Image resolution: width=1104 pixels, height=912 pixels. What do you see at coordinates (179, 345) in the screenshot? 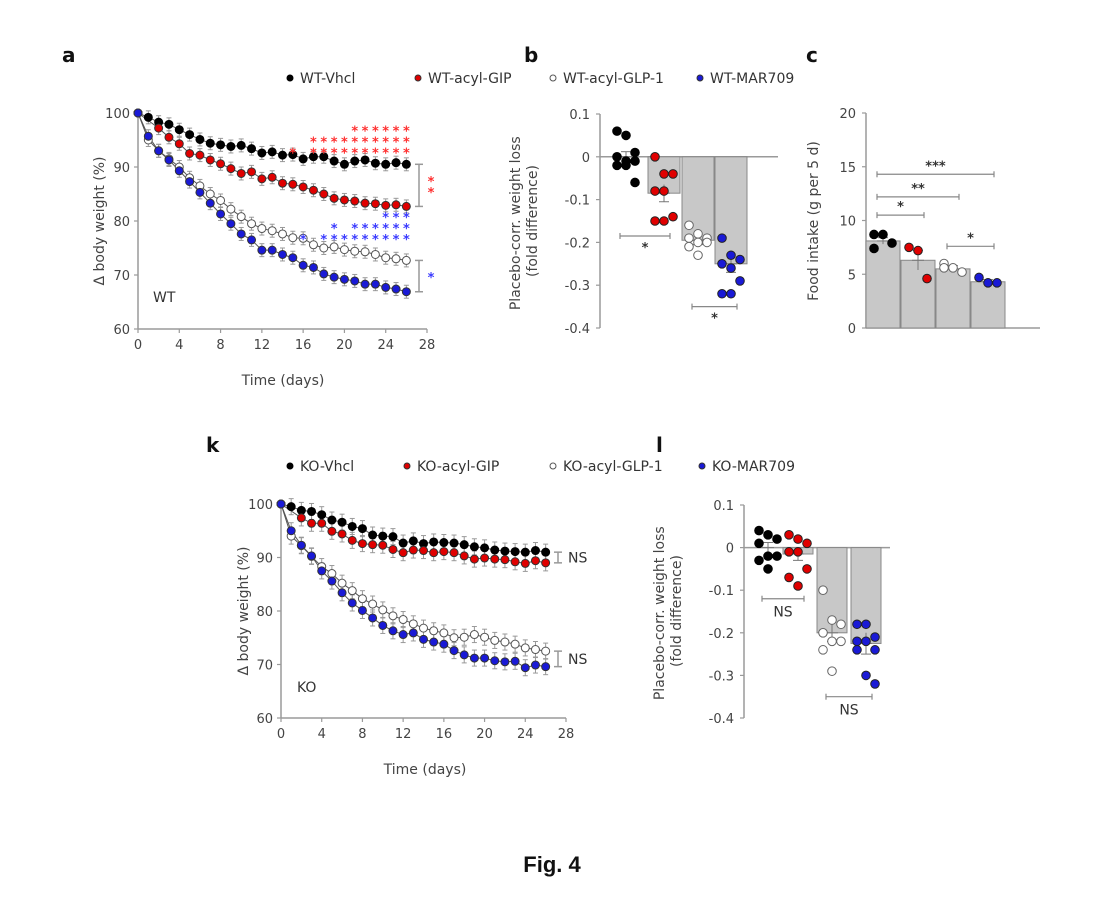
I see `x-tick-label: 4` at bounding box center [179, 345].